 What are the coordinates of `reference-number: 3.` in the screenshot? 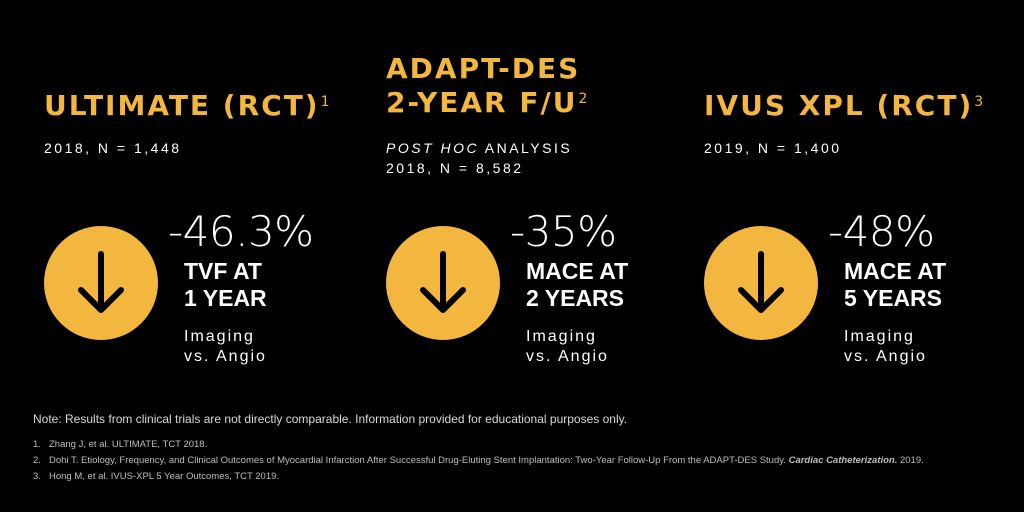 It's located at (37, 476).